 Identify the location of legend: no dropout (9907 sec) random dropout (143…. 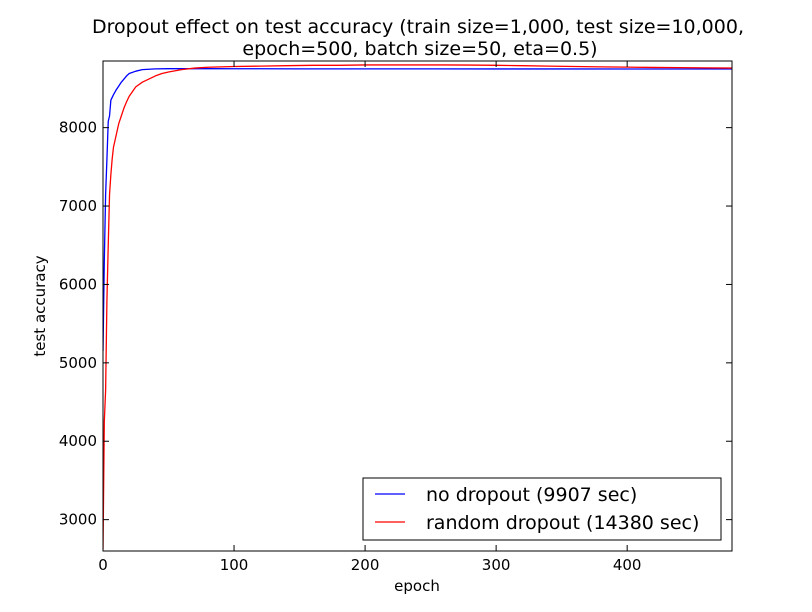
(542, 509).